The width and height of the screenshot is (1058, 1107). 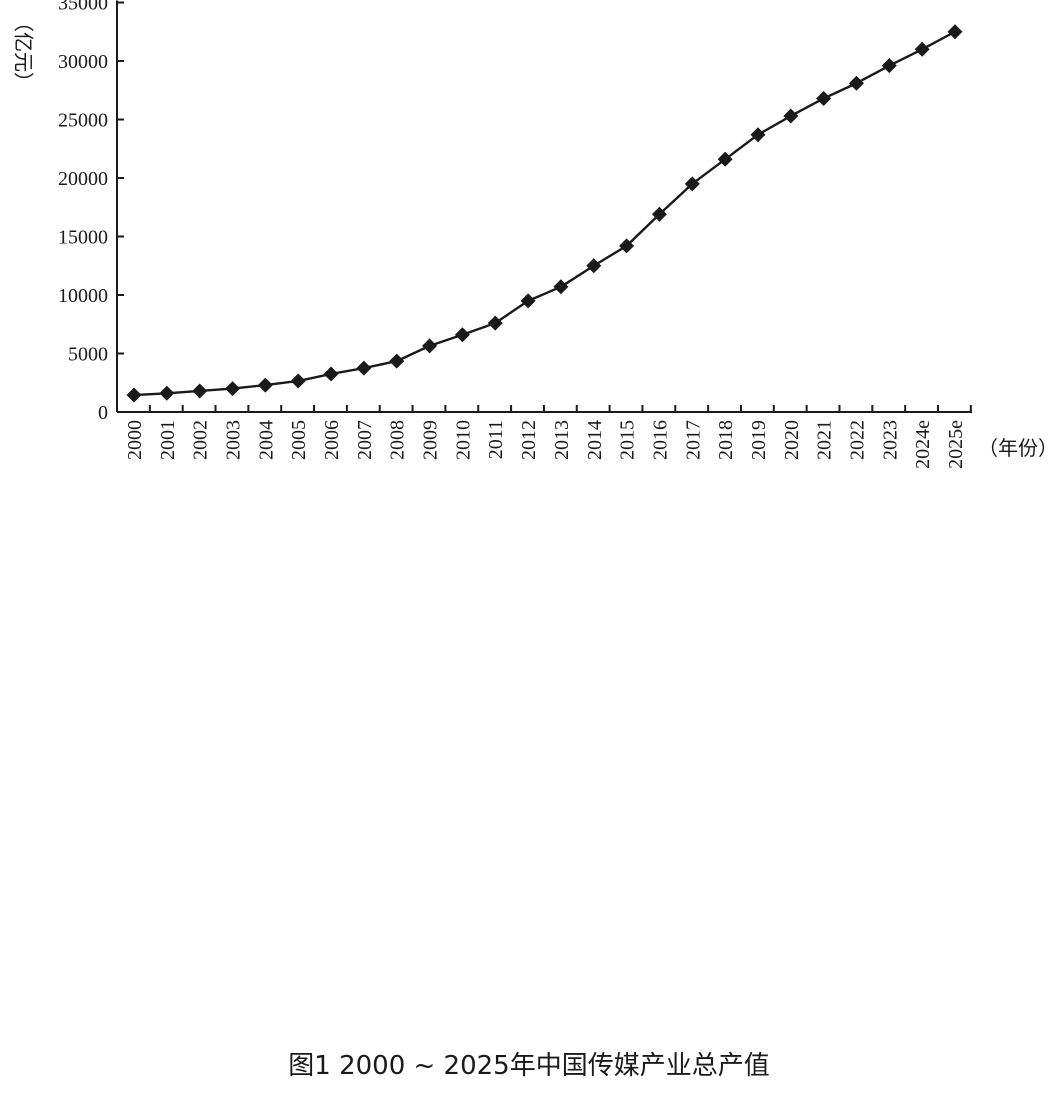 I want to click on x-tick-label: 2015, so click(x=628, y=440).